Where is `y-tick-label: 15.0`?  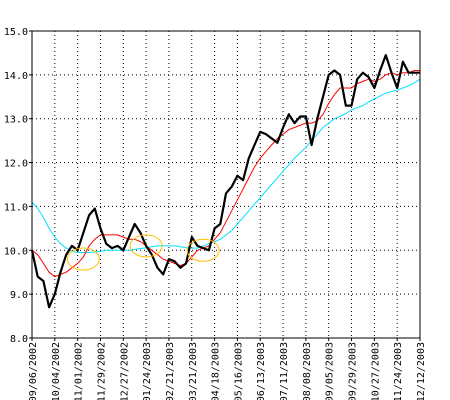 y-tick-label: 15.0 is located at coordinates (16, 32).